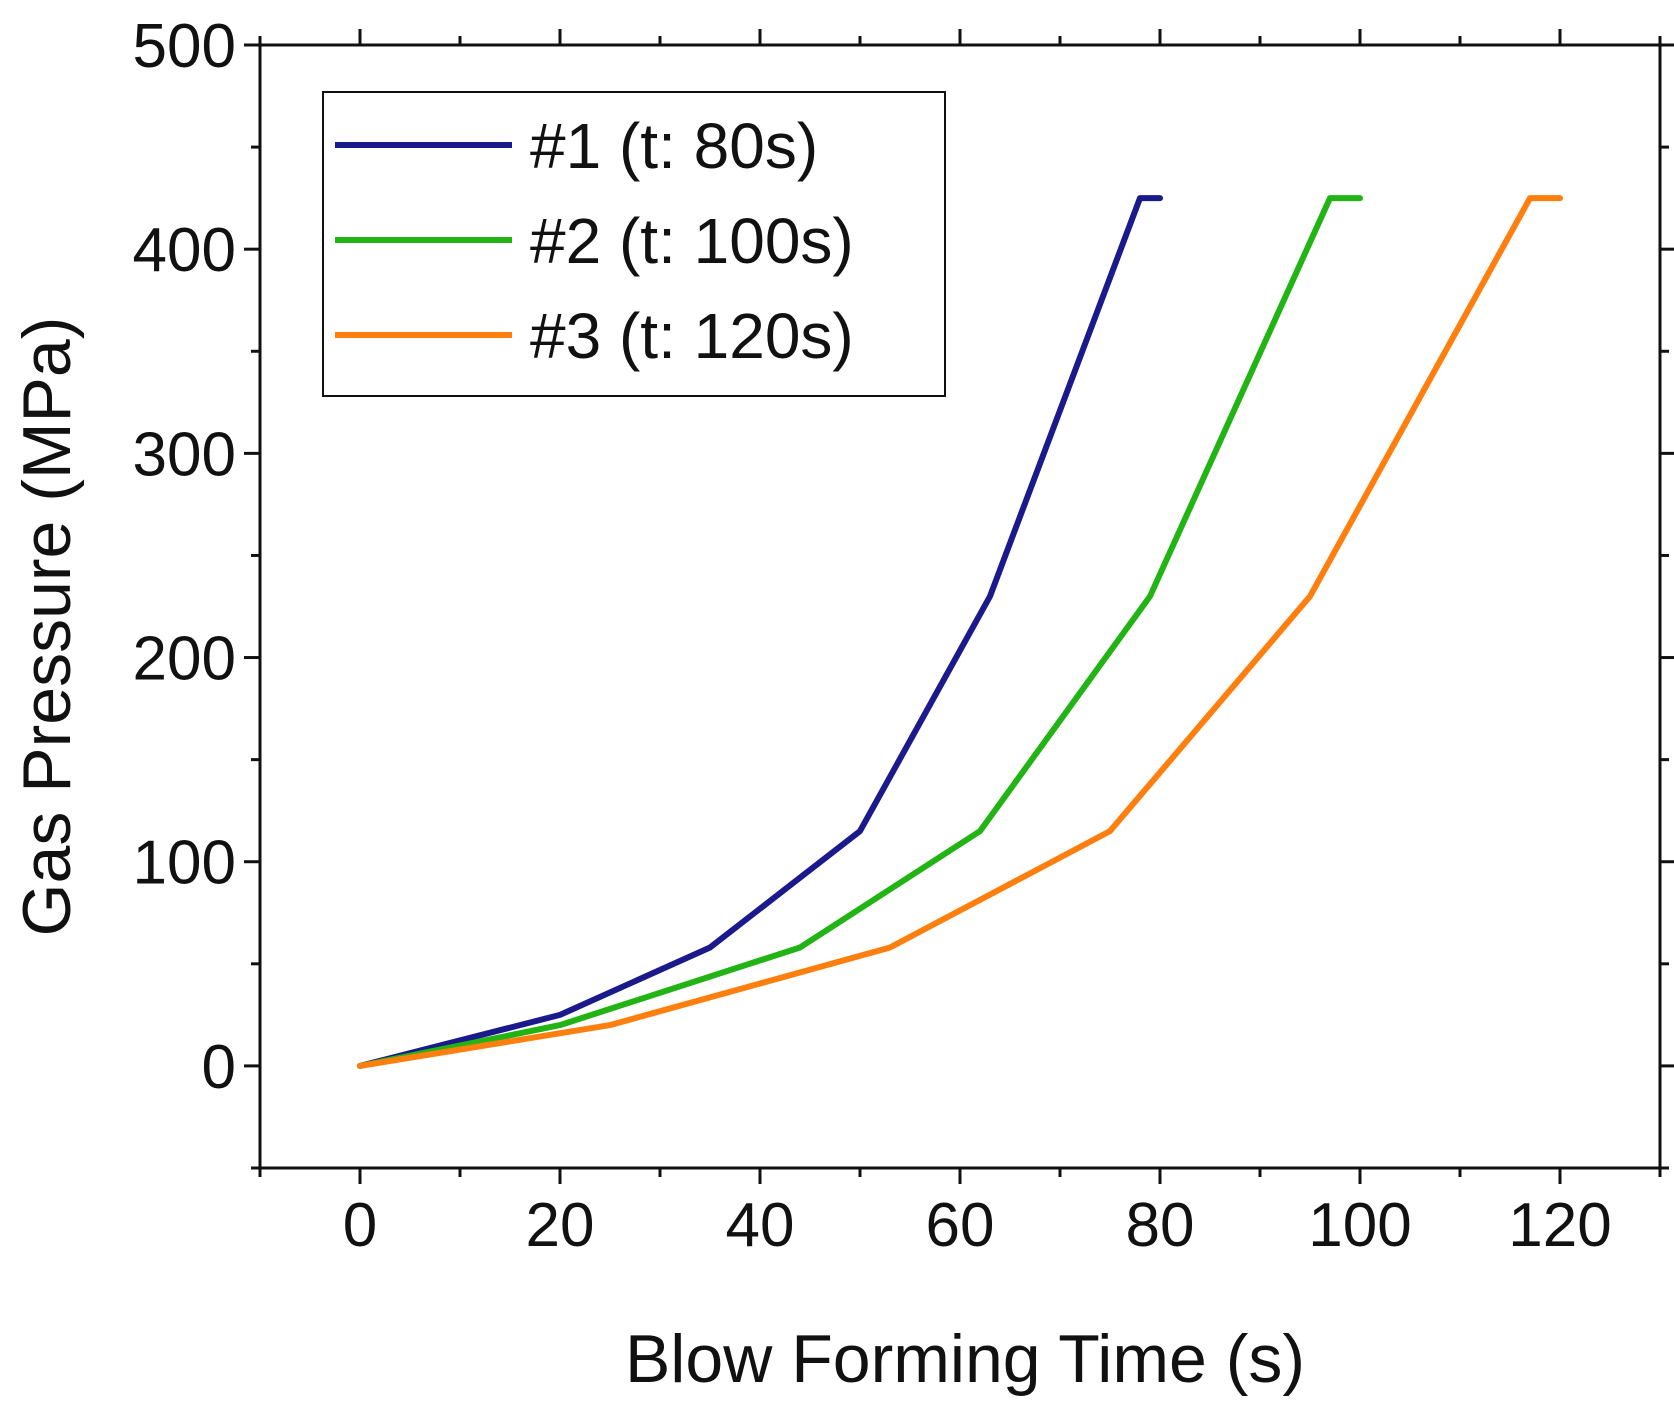 This screenshot has width=1674, height=1410. Describe the element at coordinates (184, 454) in the screenshot. I see `y-tick-label: 300` at that location.